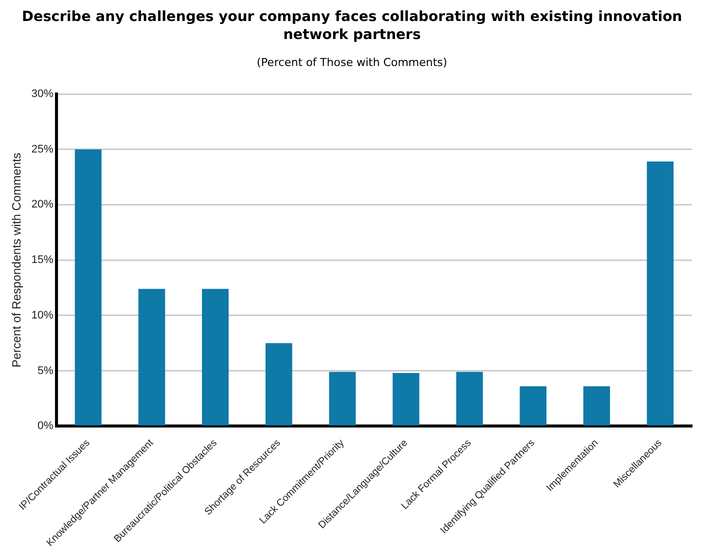 Image resolution: width=704 pixels, height=552 pixels. What do you see at coordinates (42, 315) in the screenshot?
I see `y-tick-label: 10%` at bounding box center [42, 315].